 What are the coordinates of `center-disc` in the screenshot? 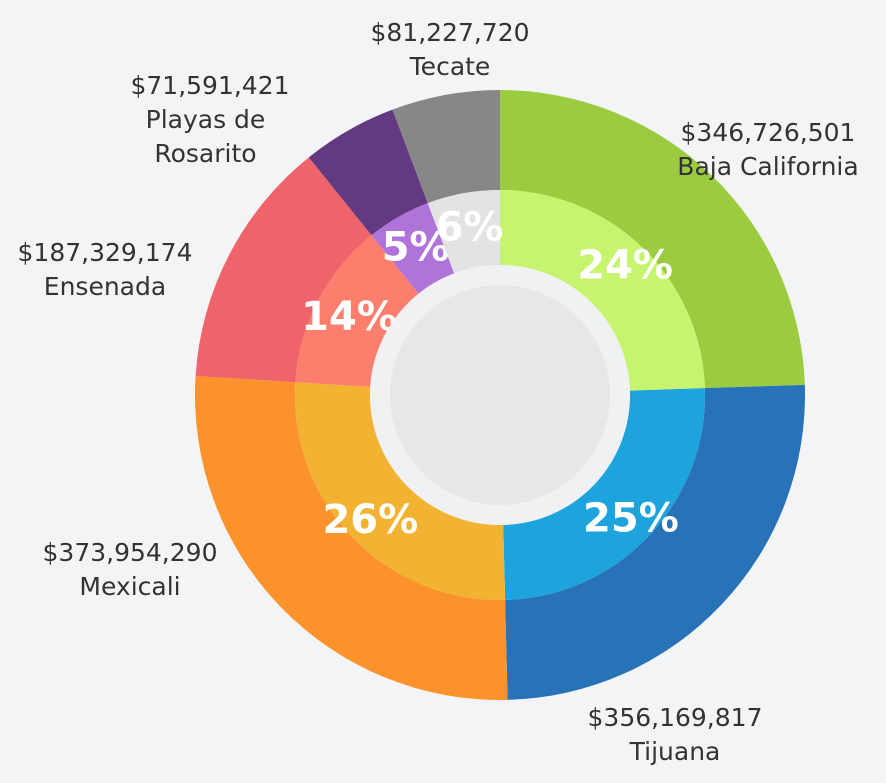 It's located at (500, 395).